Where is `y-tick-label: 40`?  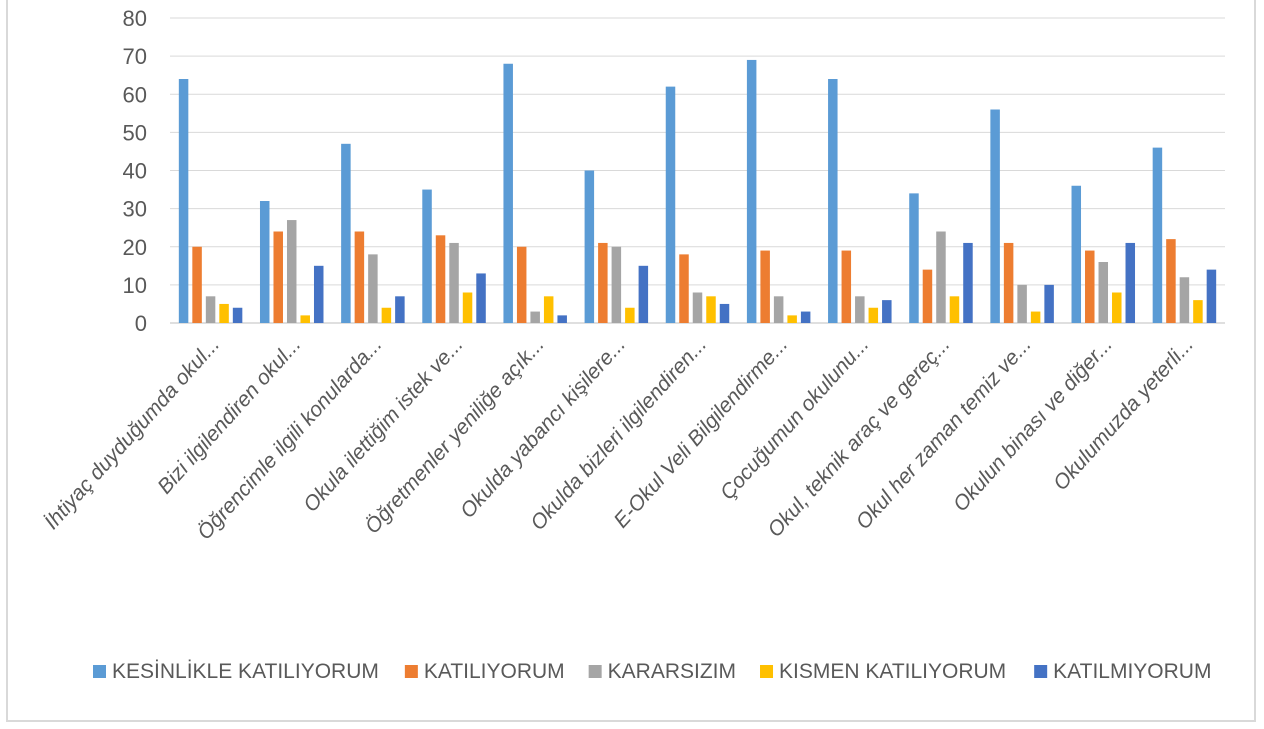 y-tick-label: 40 is located at coordinates (135, 171).